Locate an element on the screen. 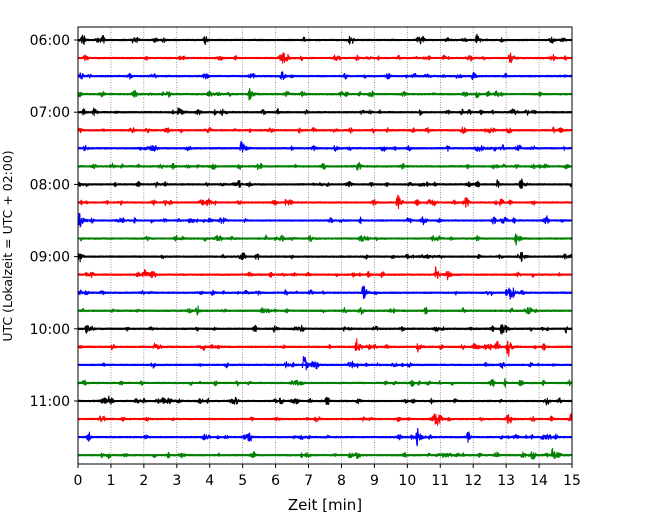 This screenshot has height=520, width=650. x-tick-label: 11 is located at coordinates (440, 481).